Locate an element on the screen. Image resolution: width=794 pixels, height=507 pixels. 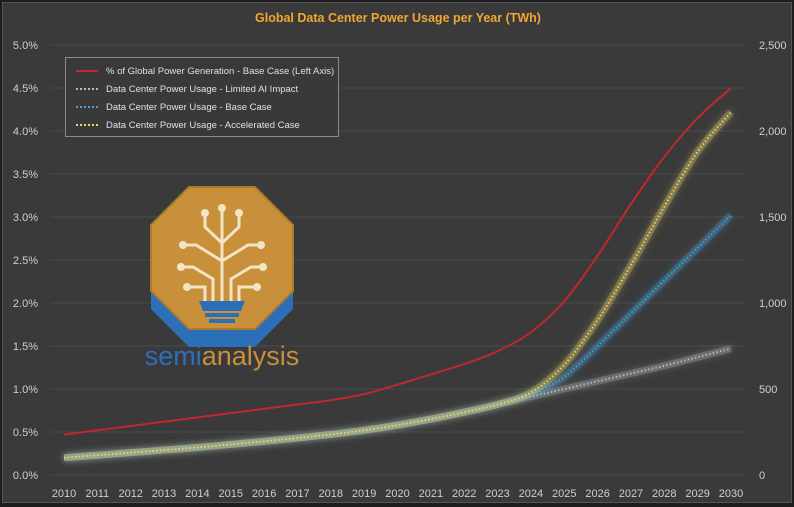
left-tick-label: 3.0% is located at coordinates (25, 218).